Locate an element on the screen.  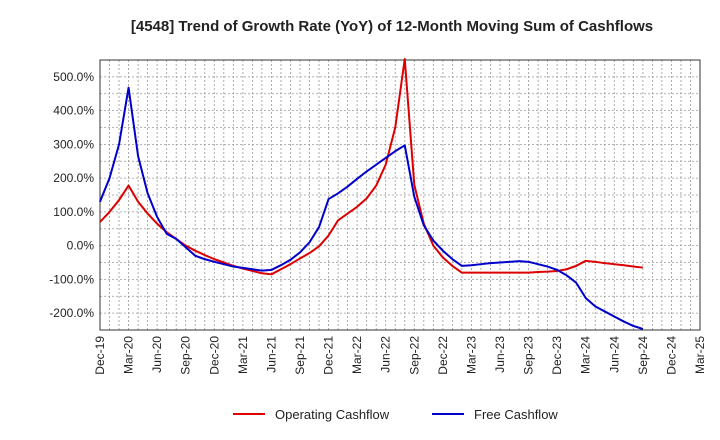
x-tick-label: Dec-24 is located at coordinates (671, 355).